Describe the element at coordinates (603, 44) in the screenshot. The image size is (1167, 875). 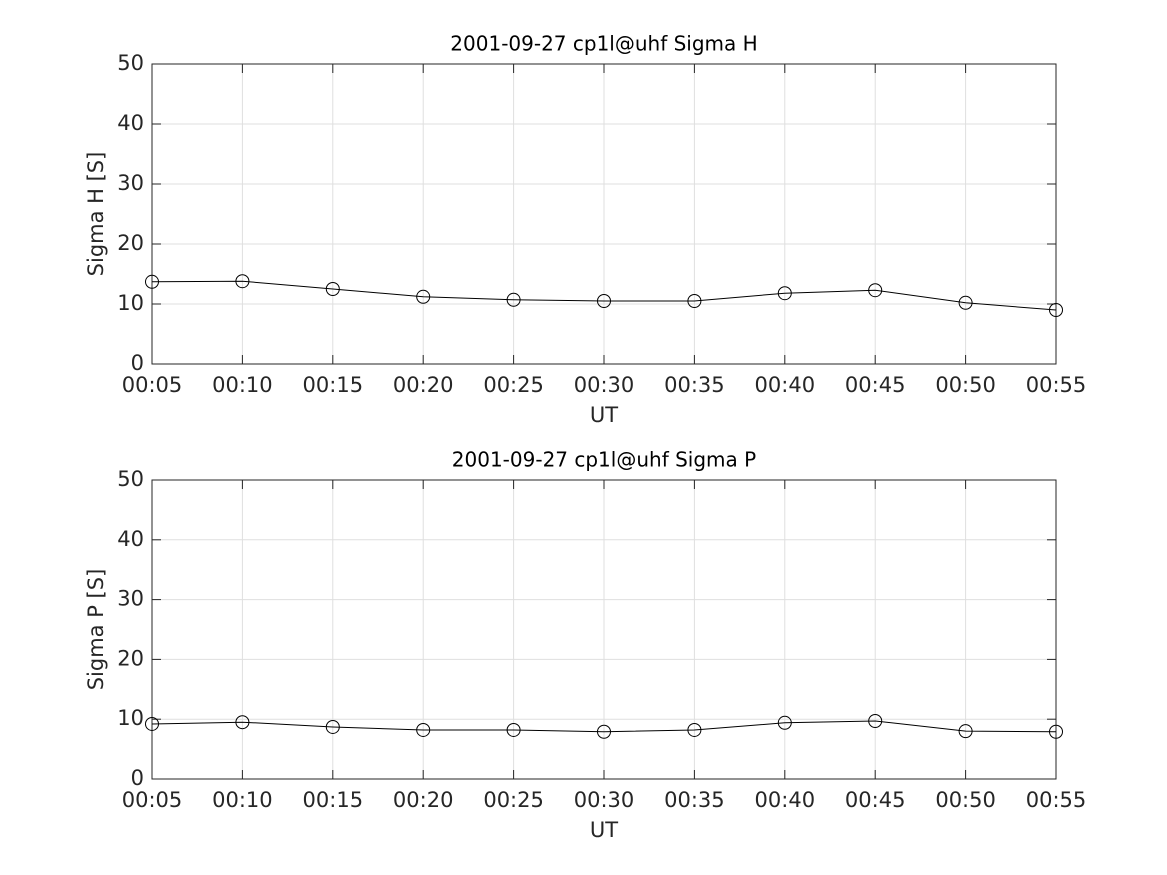
I see `chart-title: 2001-09-27 cp1l@uhf Sigma H` at that location.